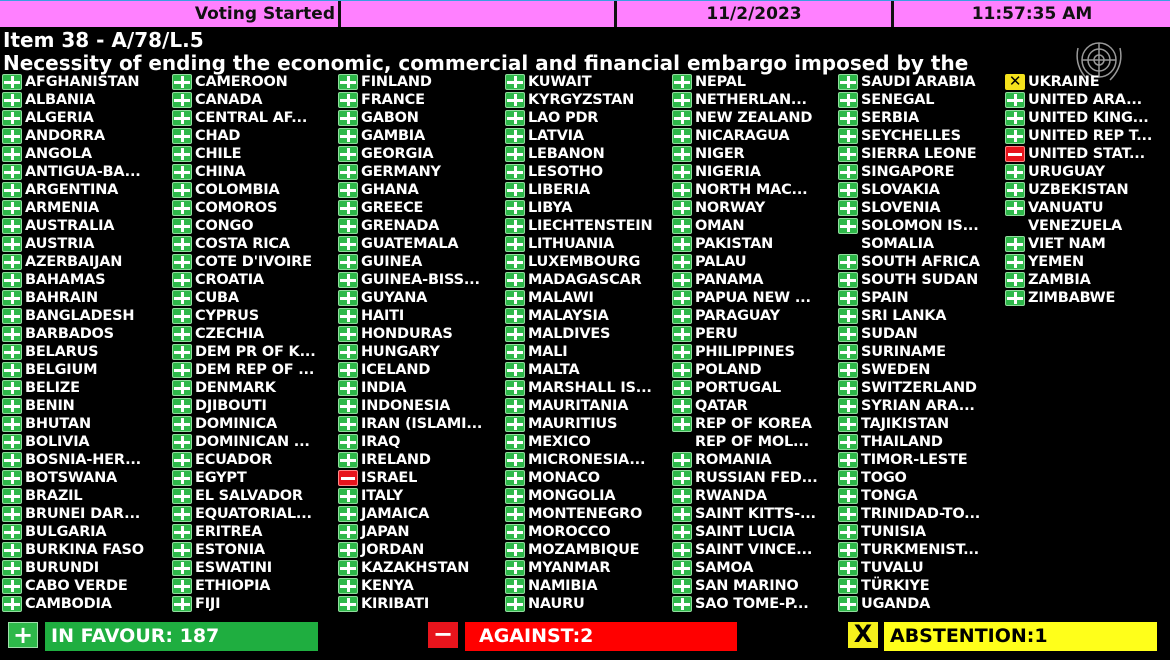 The height and width of the screenshot is (660, 1170). Describe the element at coordinates (229, 532) in the screenshot. I see `country-name: ERITREA` at that location.